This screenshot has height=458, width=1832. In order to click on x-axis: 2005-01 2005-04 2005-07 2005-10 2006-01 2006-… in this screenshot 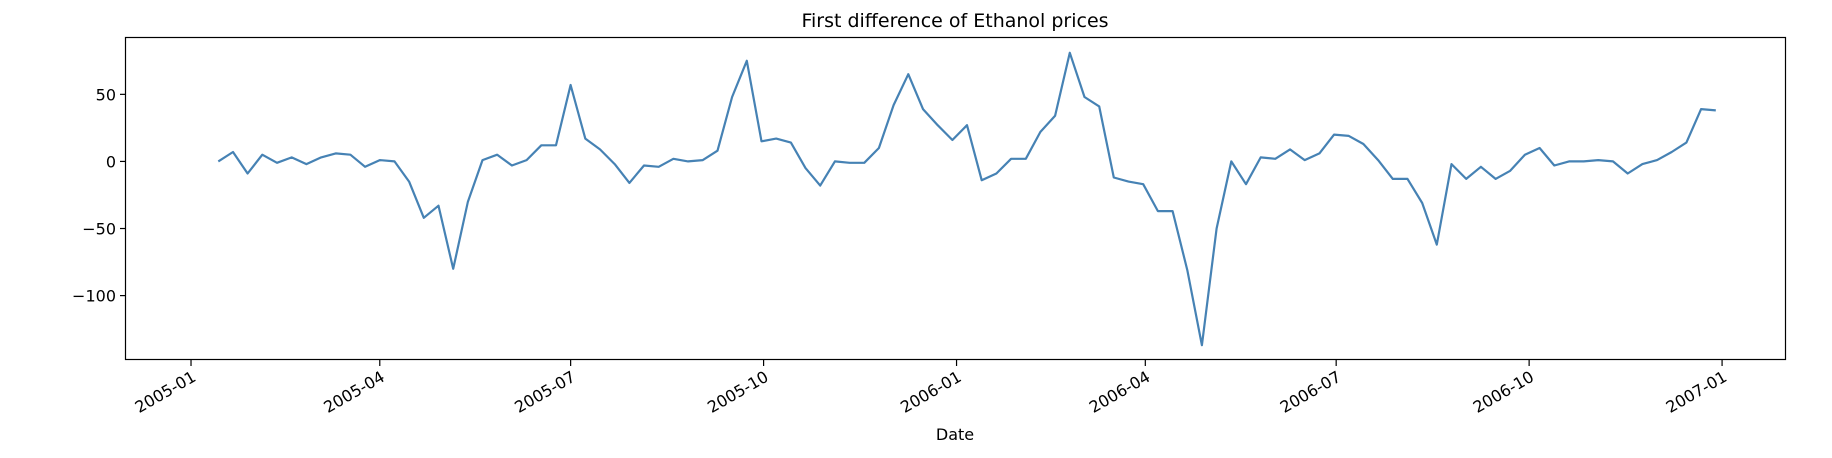, I will do `click(931, 388)`.